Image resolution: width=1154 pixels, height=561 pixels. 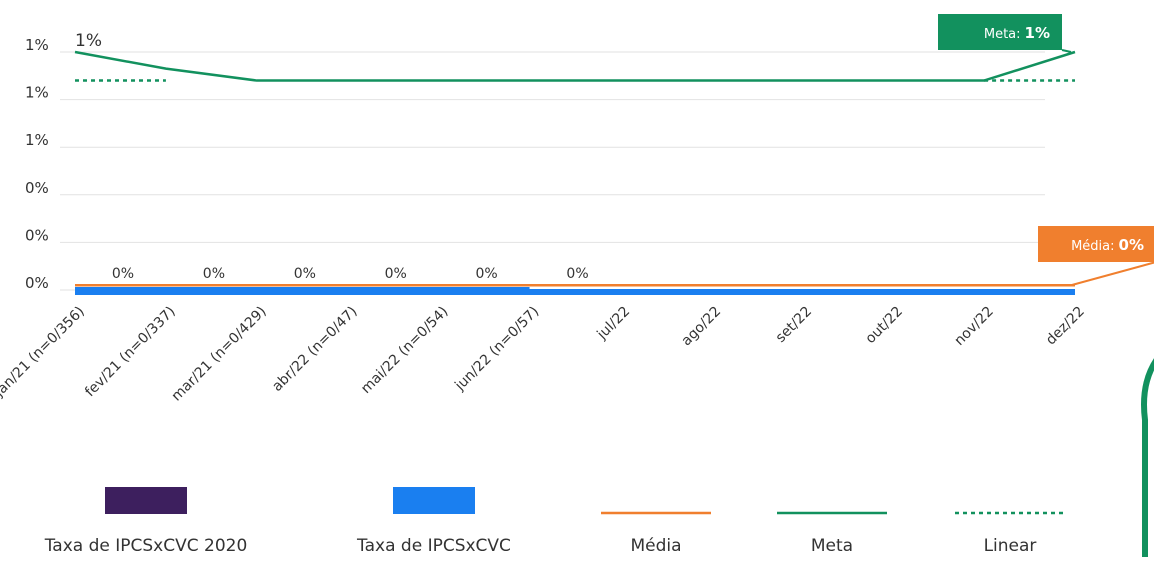 What do you see at coordinates (496, 349) in the screenshot?
I see `x-tick-label: jun/22 (n=0/57)` at bounding box center [496, 349].